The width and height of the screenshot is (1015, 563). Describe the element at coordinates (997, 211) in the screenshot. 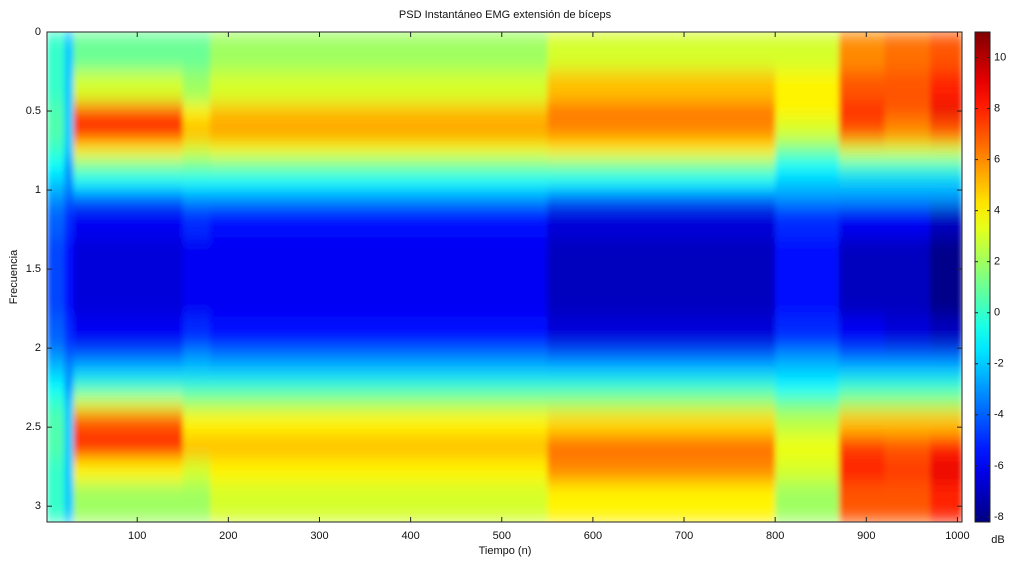

I see `colorbar-tick-label: 4` at that location.